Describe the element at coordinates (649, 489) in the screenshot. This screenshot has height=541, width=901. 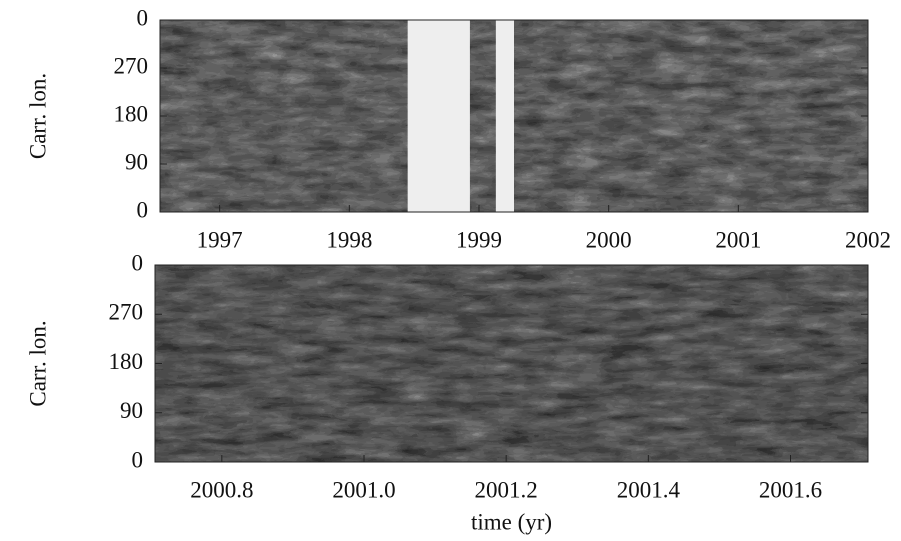
I see `x-tick-label: 2001.4` at that location.